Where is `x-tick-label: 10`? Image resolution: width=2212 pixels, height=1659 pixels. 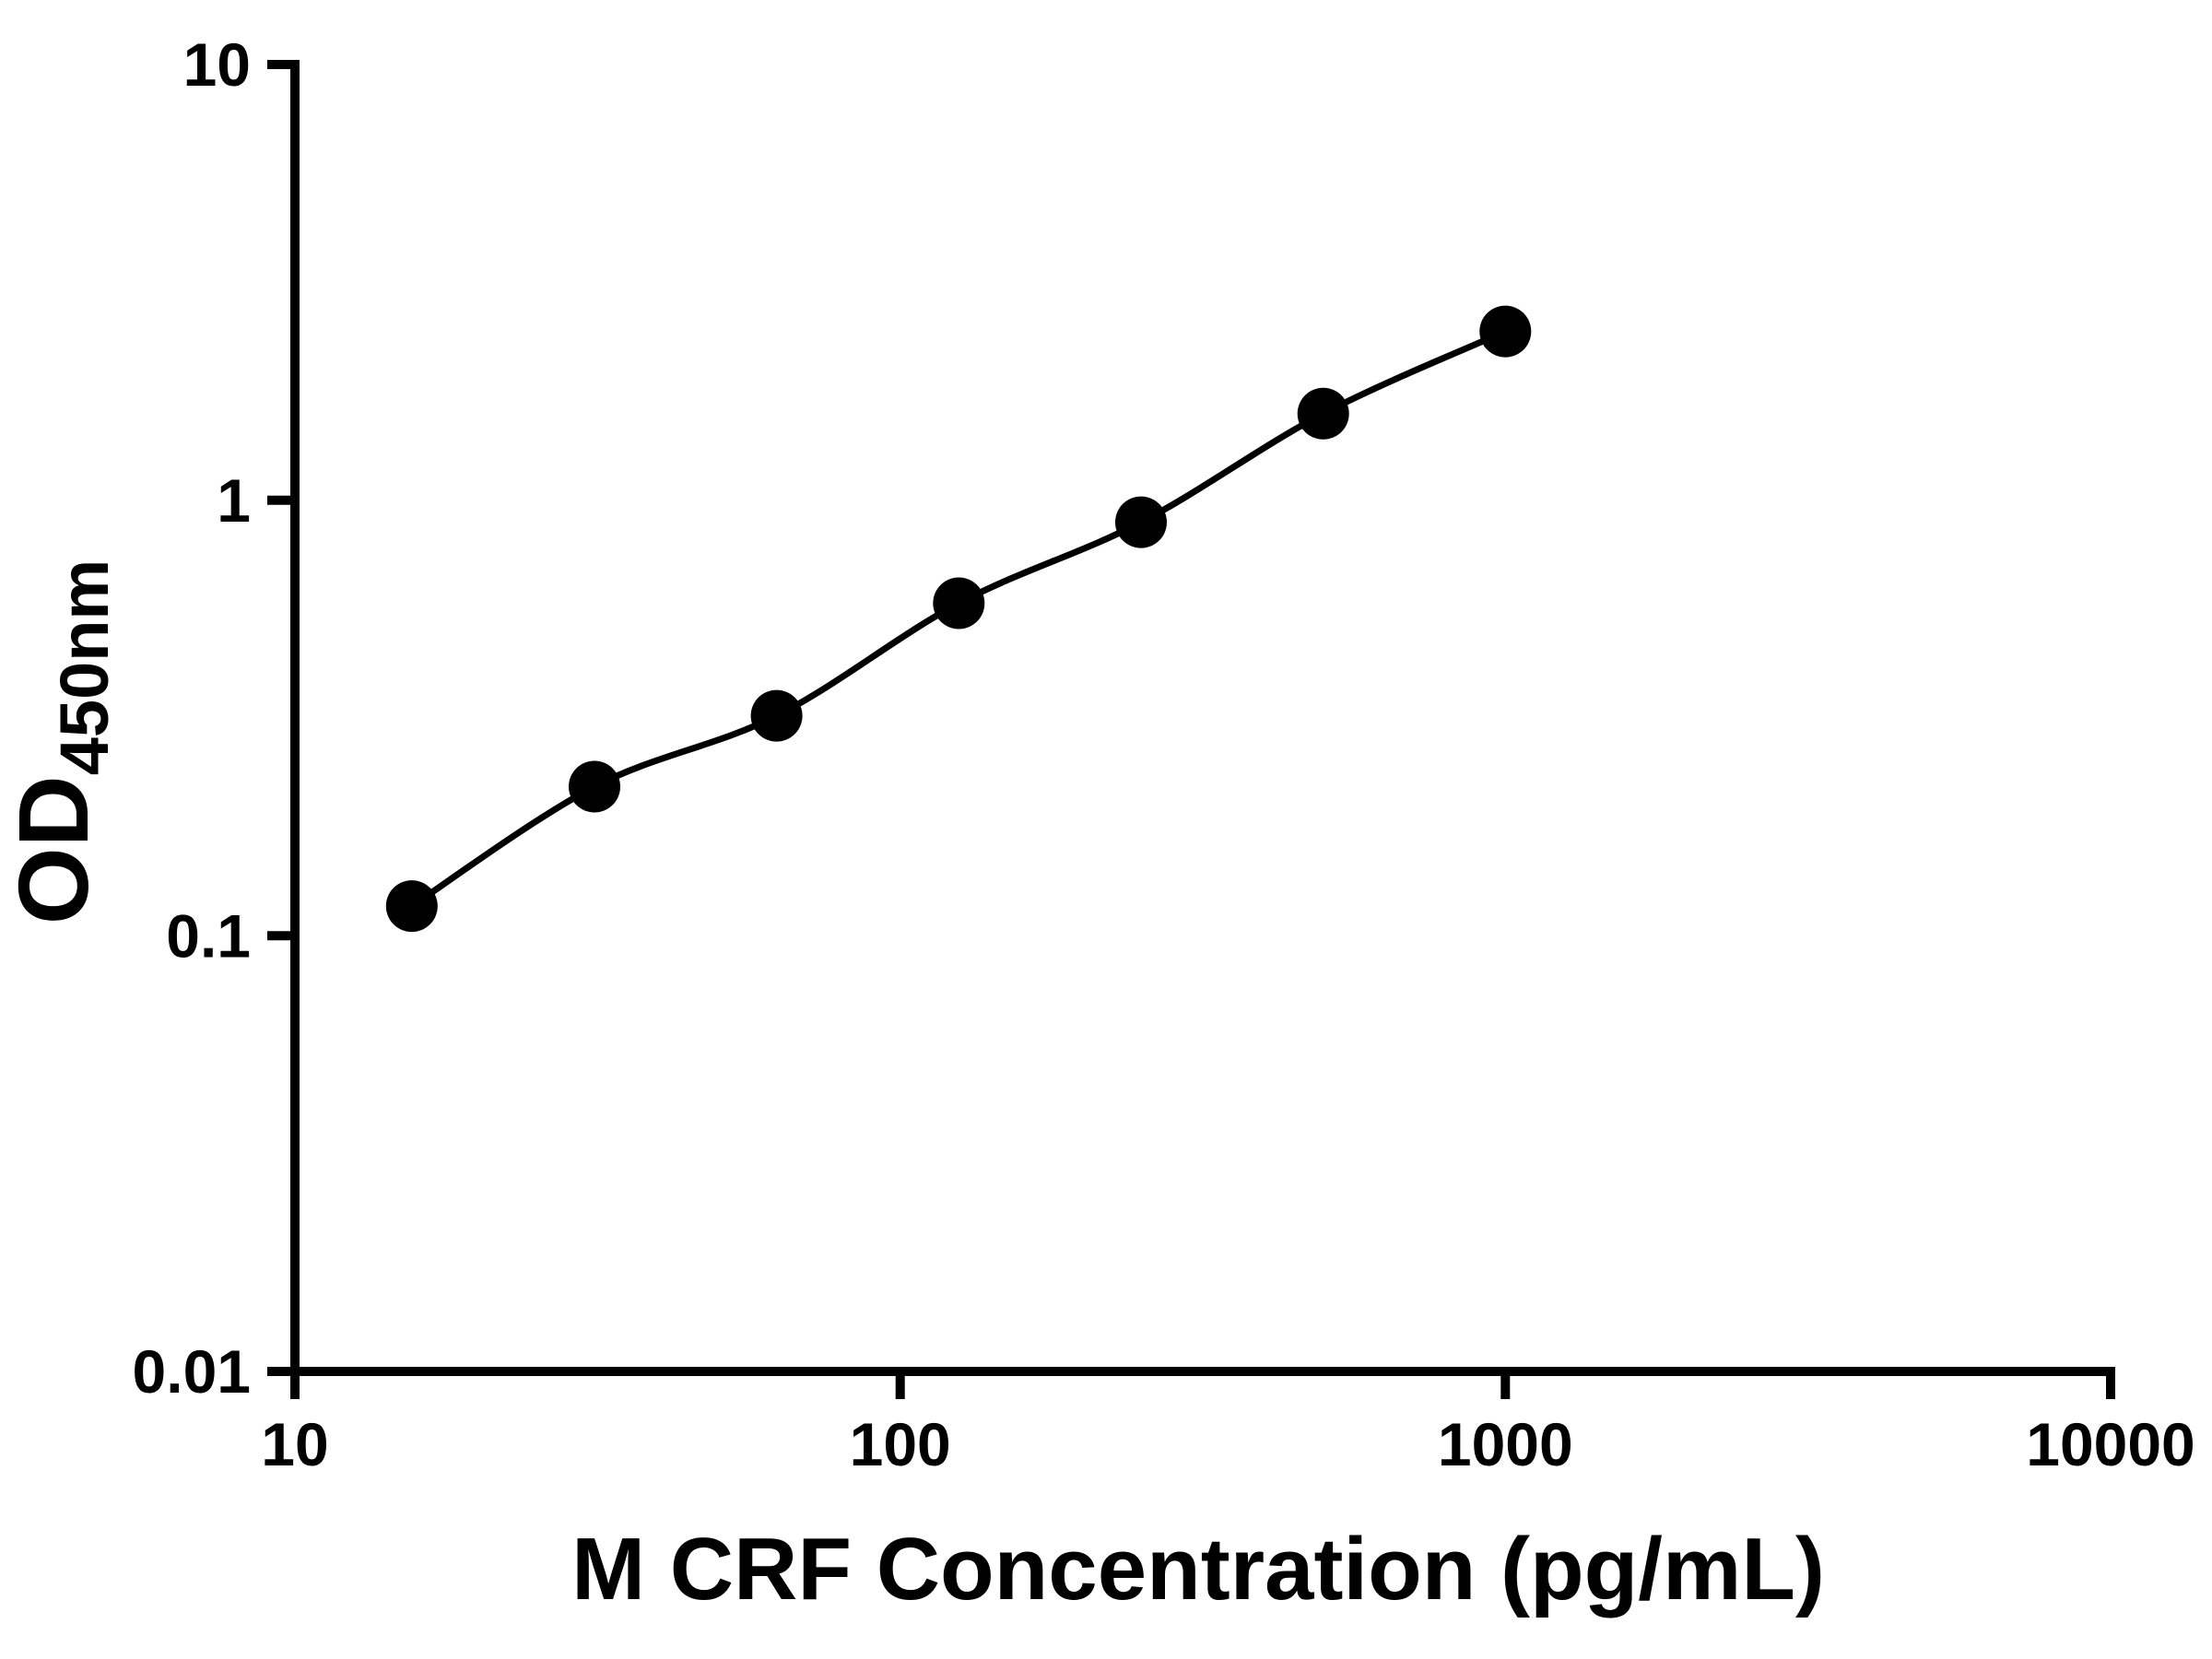
x-tick-label: 10 is located at coordinates (294, 1444).